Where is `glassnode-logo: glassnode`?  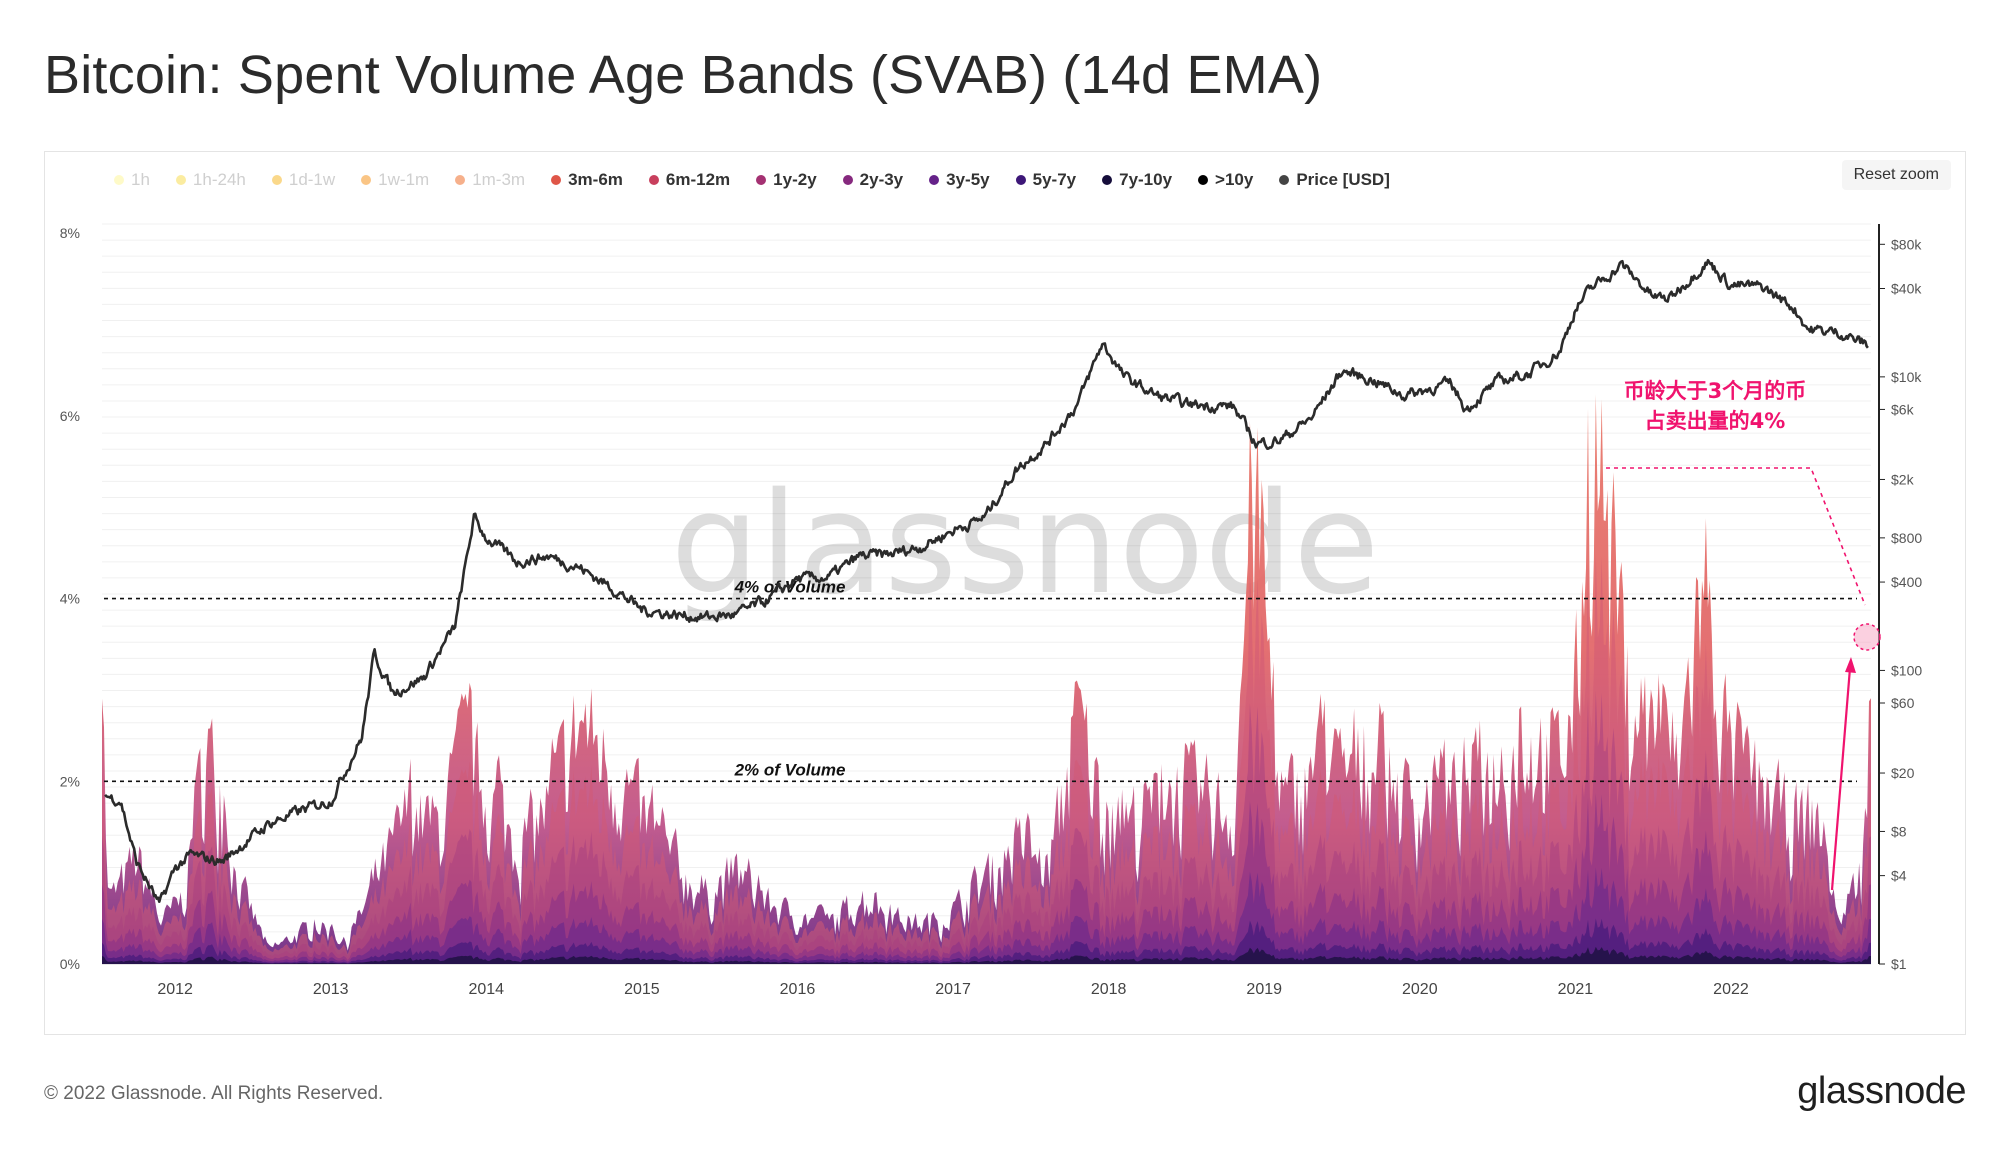 glassnode-logo: glassnode is located at coordinates (1881, 1091).